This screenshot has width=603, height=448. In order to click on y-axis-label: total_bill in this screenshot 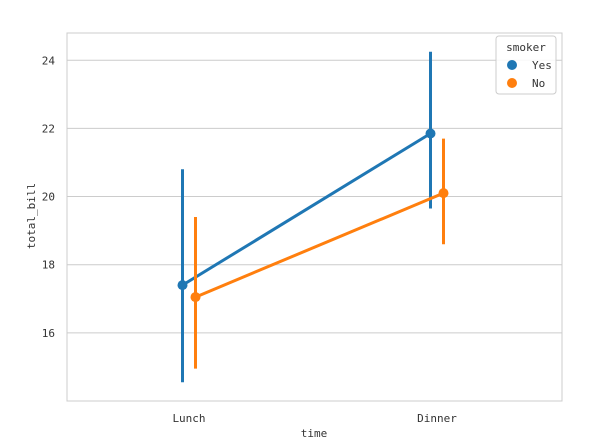, I will do `click(31, 216)`.